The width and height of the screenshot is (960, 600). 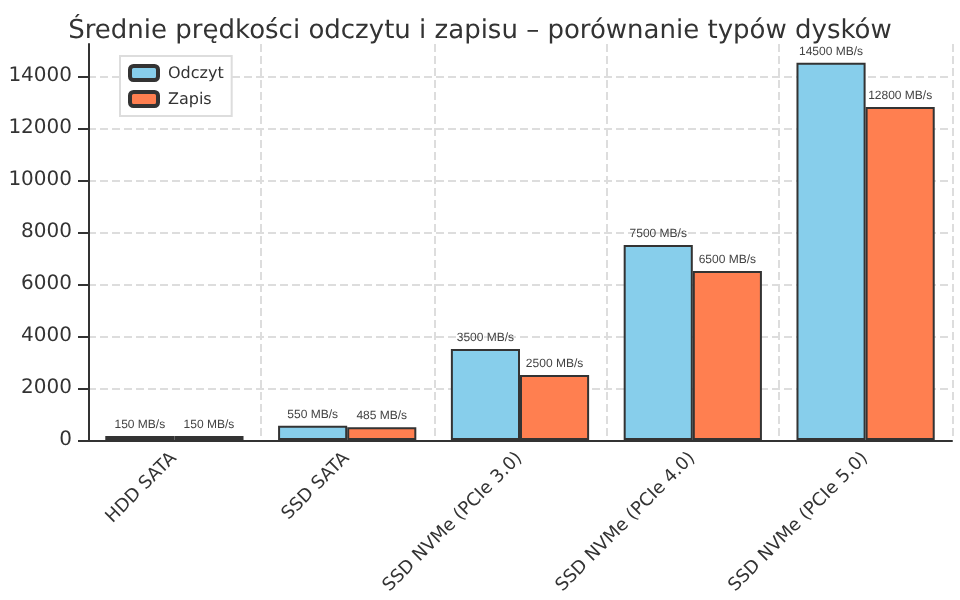 What do you see at coordinates (480, 29) in the screenshot?
I see `chart-title: Średnie prędkości odczytu i zapisu – porównanie typów dysków` at bounding box center [480, 29].